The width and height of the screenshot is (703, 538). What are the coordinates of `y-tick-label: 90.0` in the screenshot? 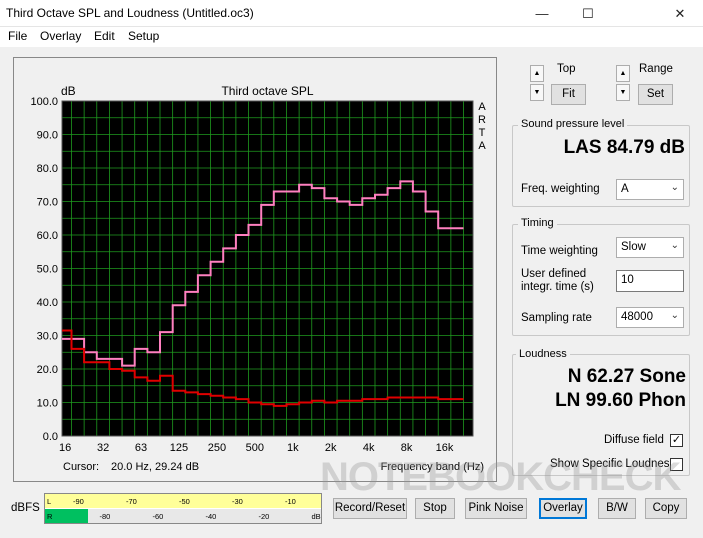 It's located at (47, 136).